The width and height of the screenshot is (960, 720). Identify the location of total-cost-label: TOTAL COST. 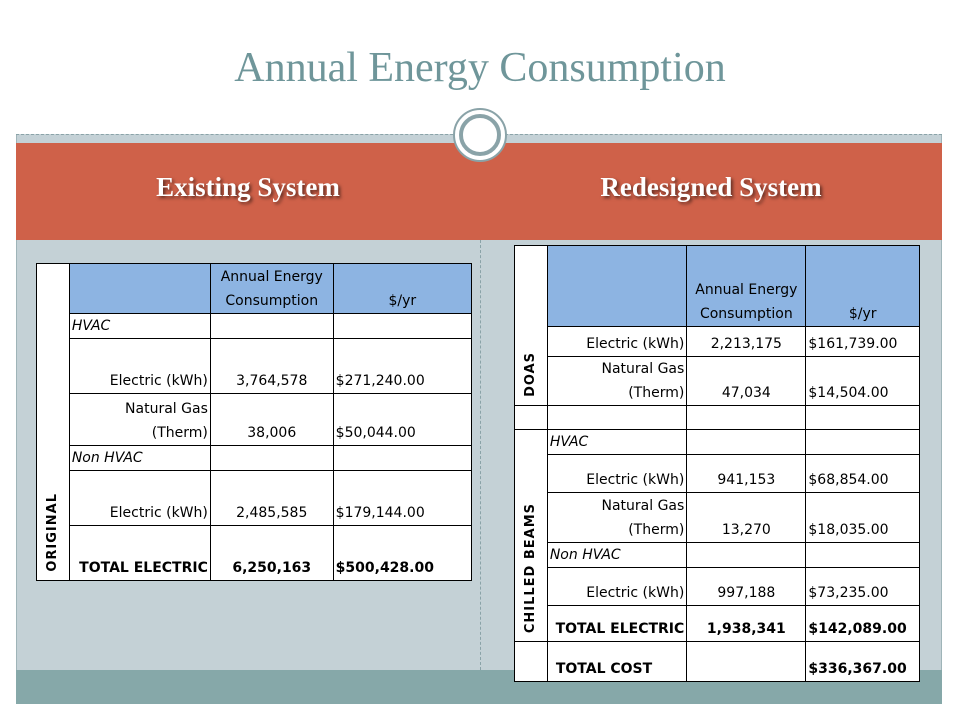
(617, 661).